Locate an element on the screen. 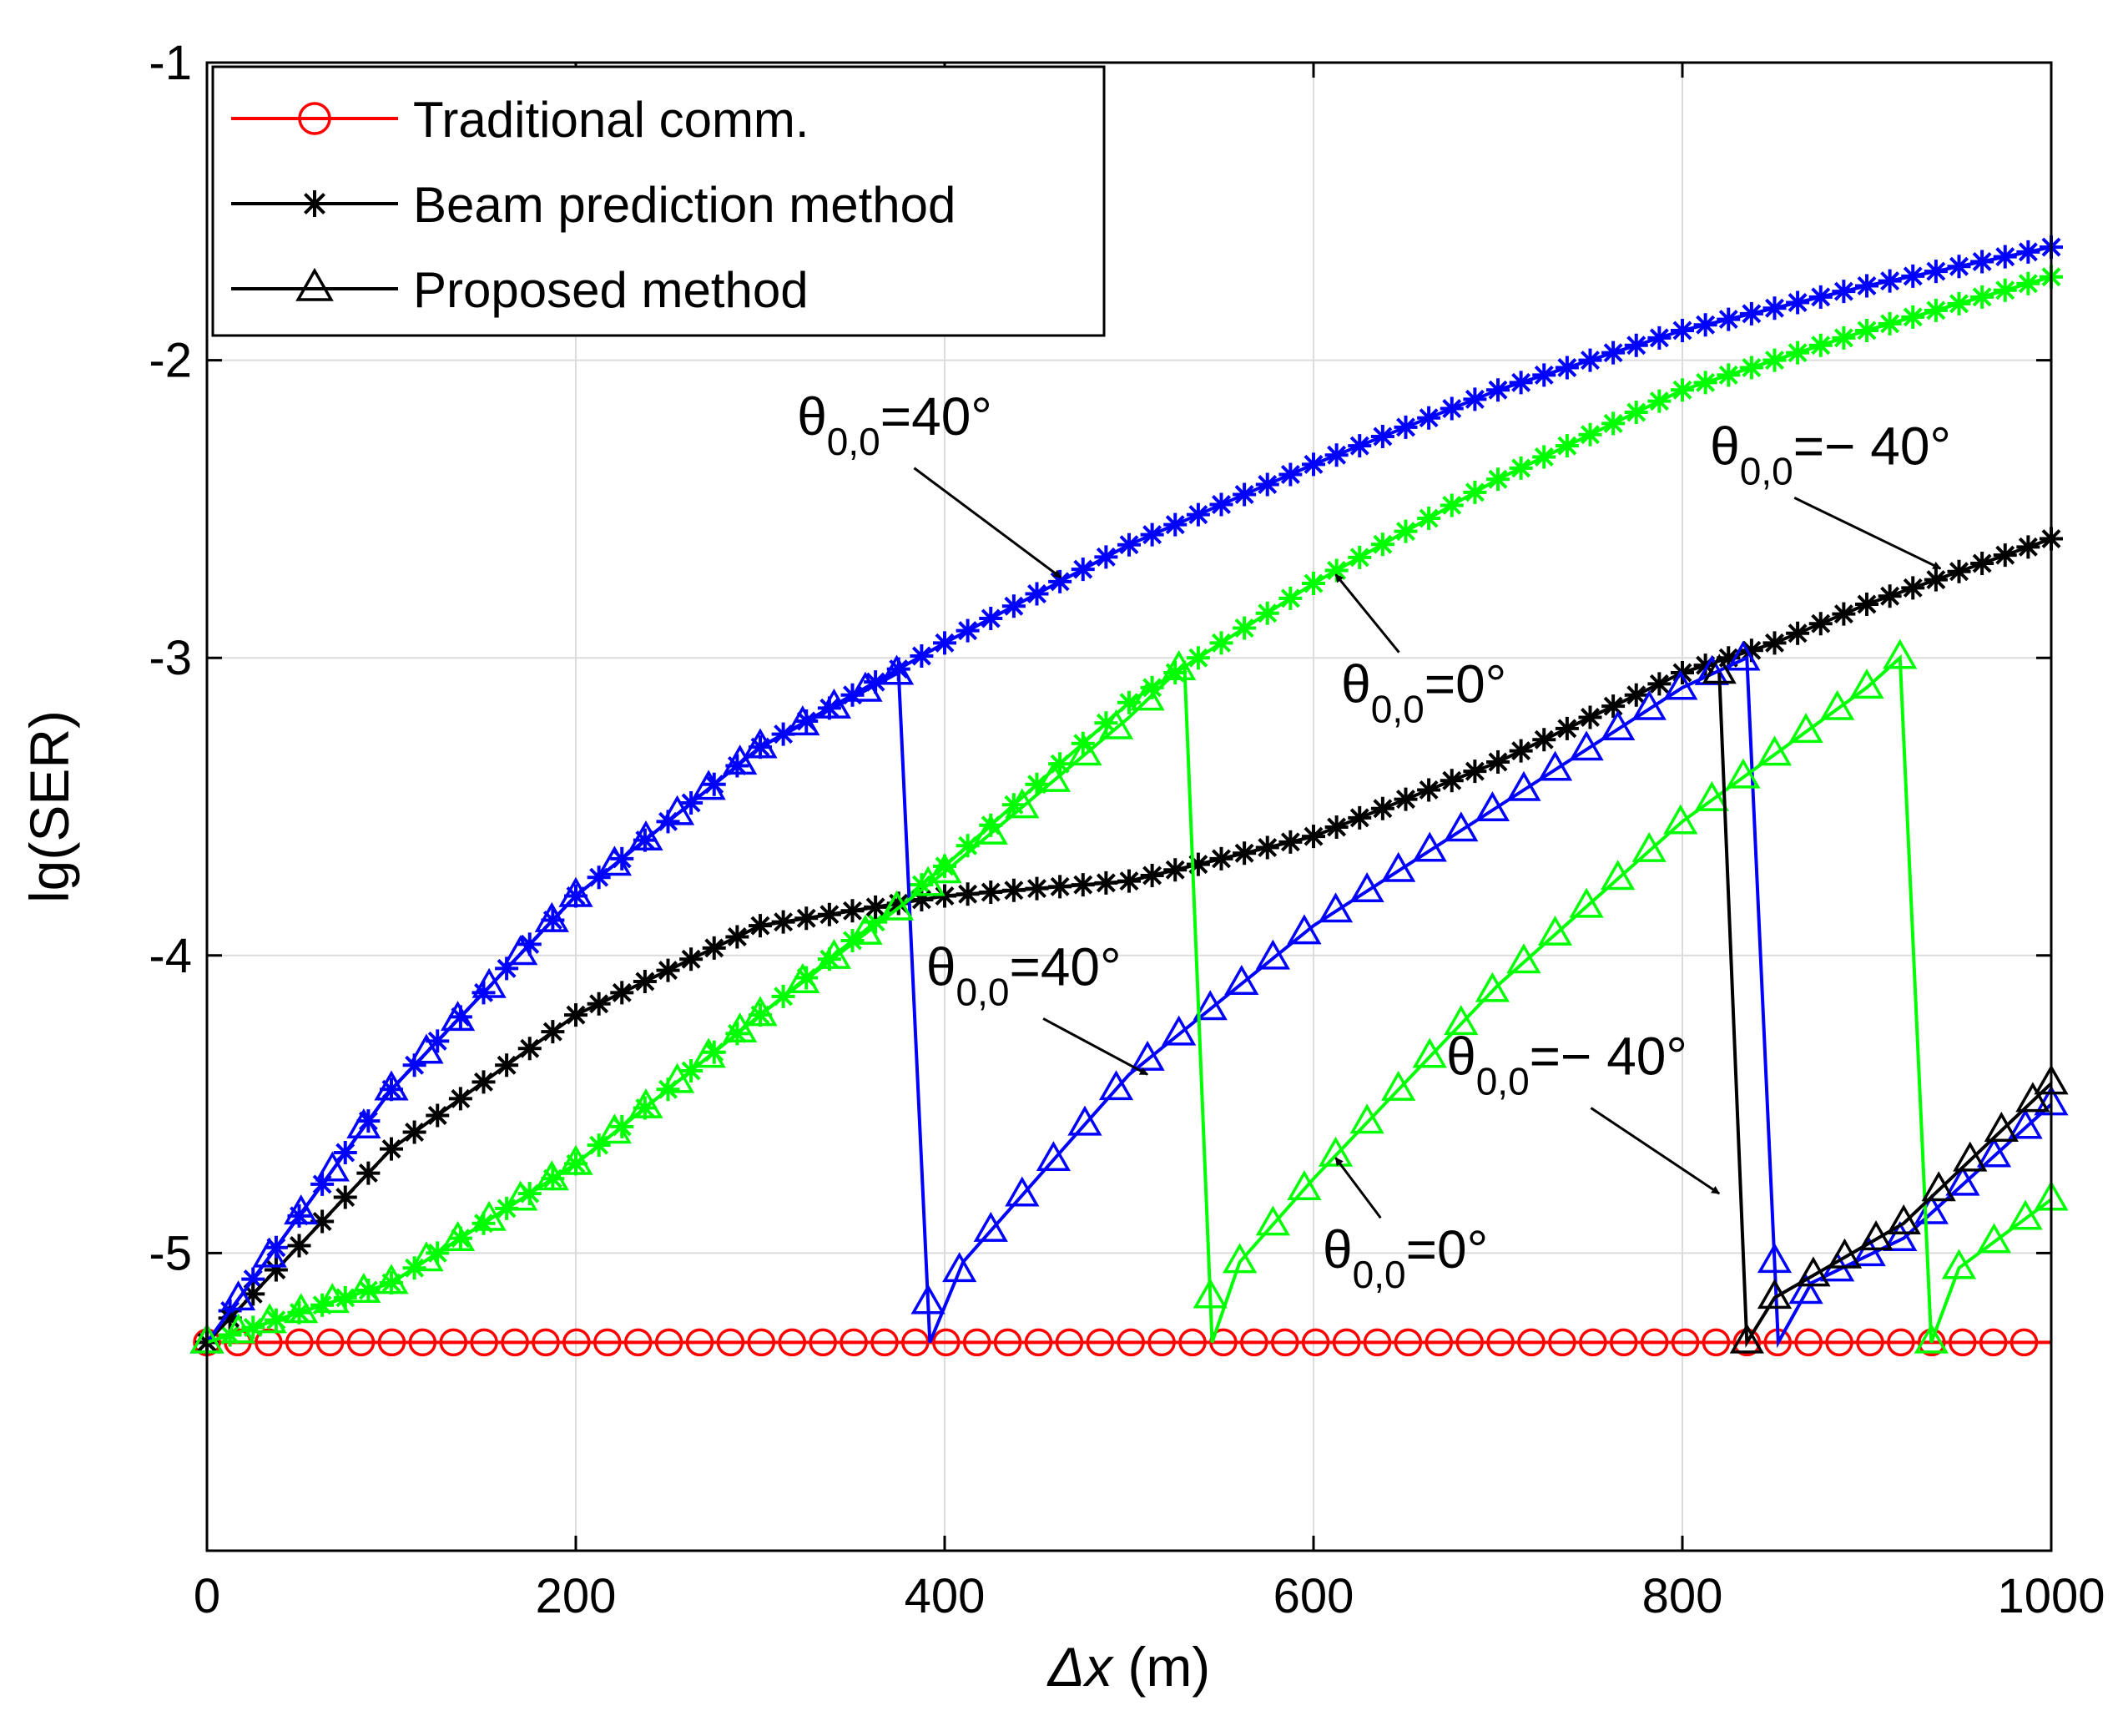 The image size is (2128, 1736). annotation-label: θ0,0=0° is located at coordinates (1423, 692).